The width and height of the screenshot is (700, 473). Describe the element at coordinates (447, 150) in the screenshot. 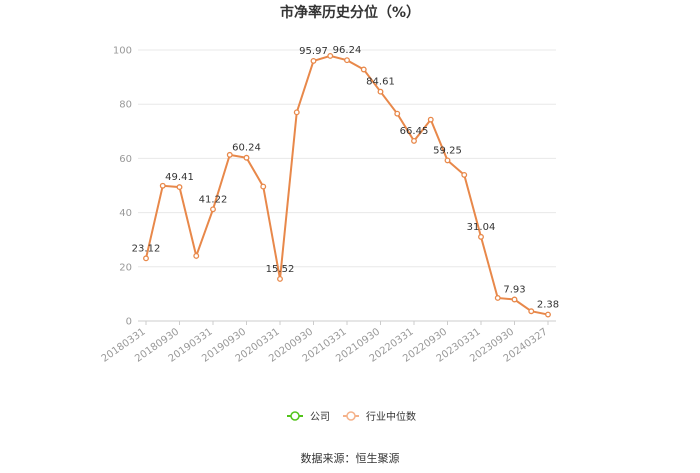

I see `data-label: 59.25` at that location.